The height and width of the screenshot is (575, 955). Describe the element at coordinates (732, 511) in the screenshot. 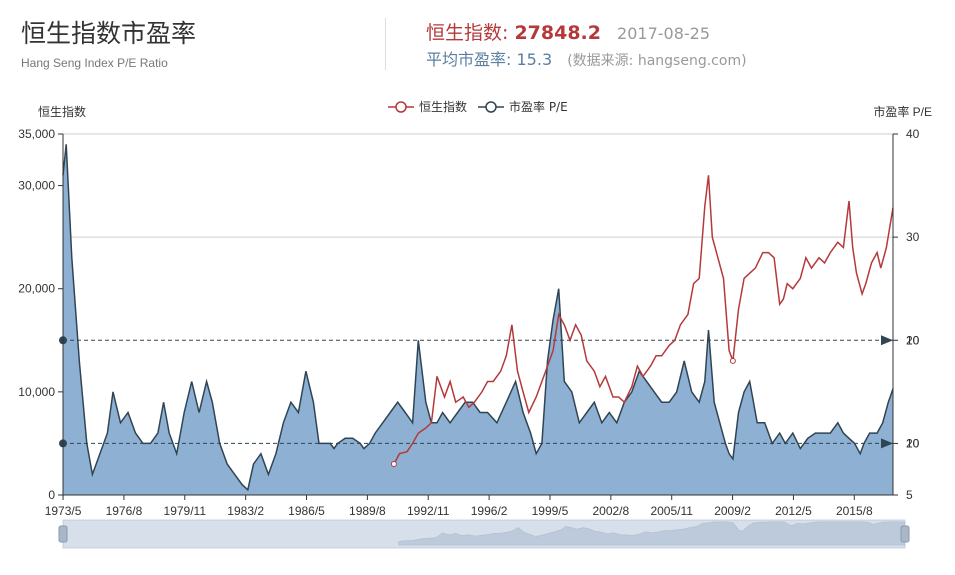

I see `x-tick-label-11: 2009/2` at that location.